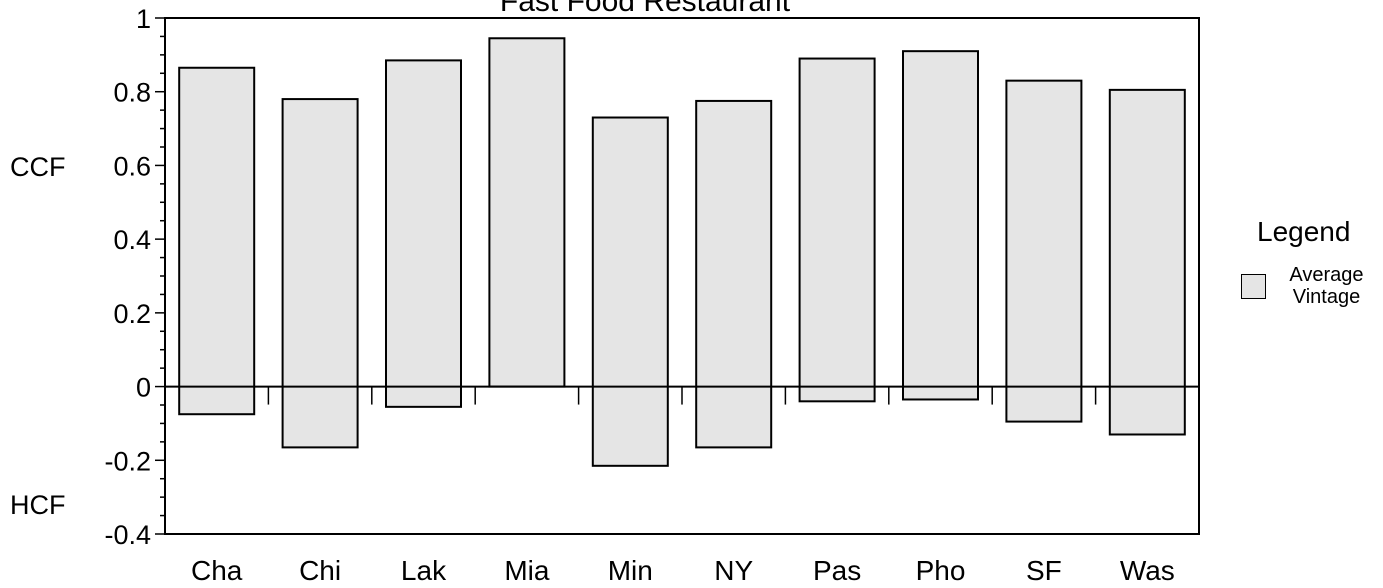 The image size is (1383, 588). I want to click on bar-sf, so click(1044, 251).